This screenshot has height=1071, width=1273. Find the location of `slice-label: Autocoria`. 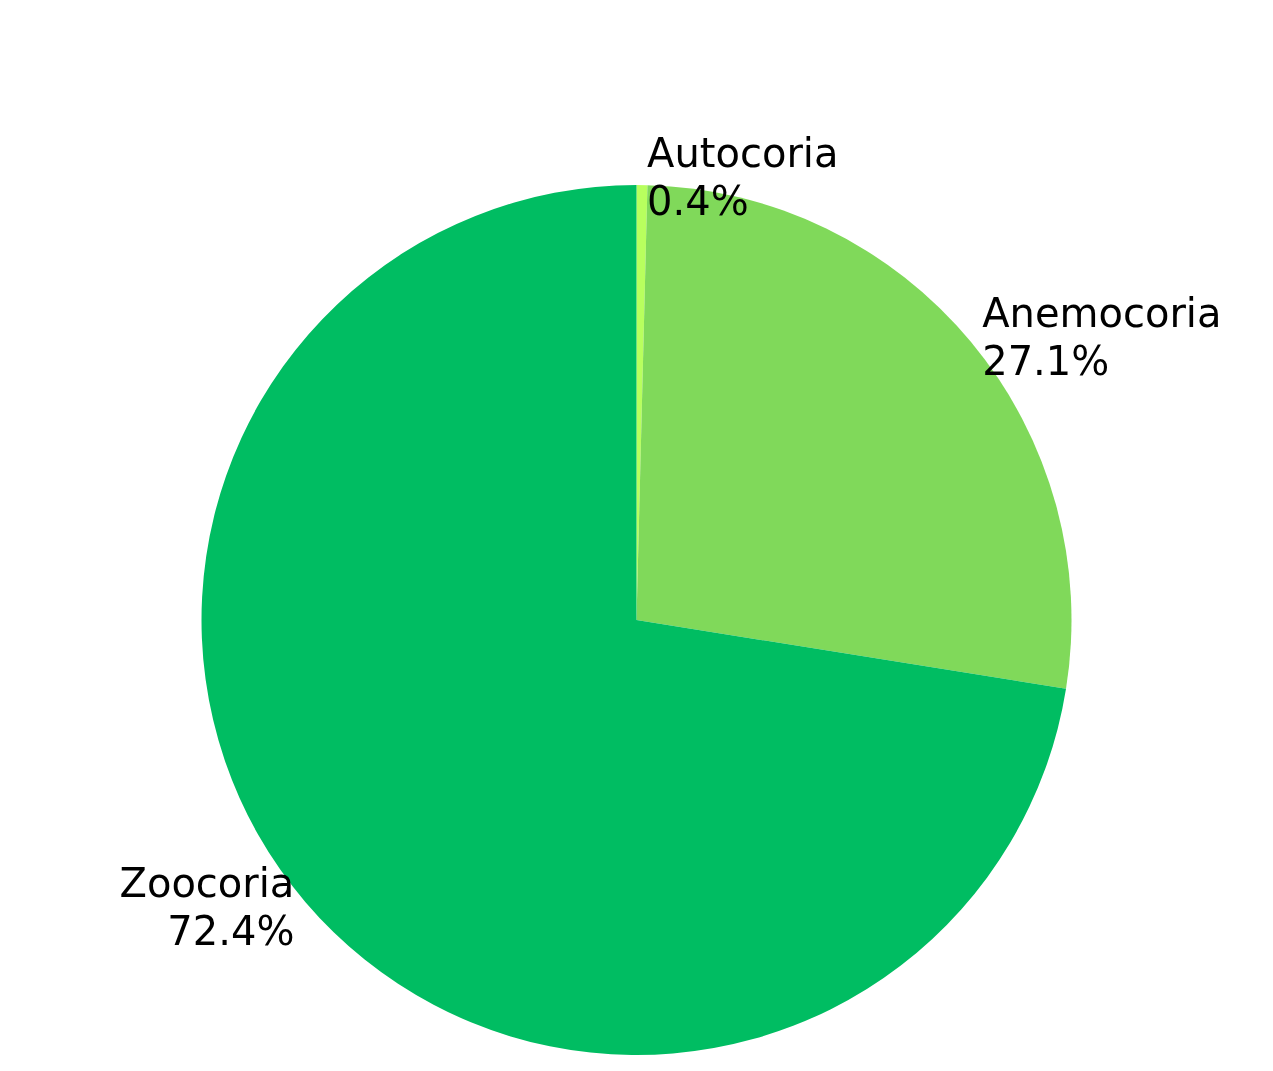

slice-label: Autocoria is located at coordinates (743, 153).